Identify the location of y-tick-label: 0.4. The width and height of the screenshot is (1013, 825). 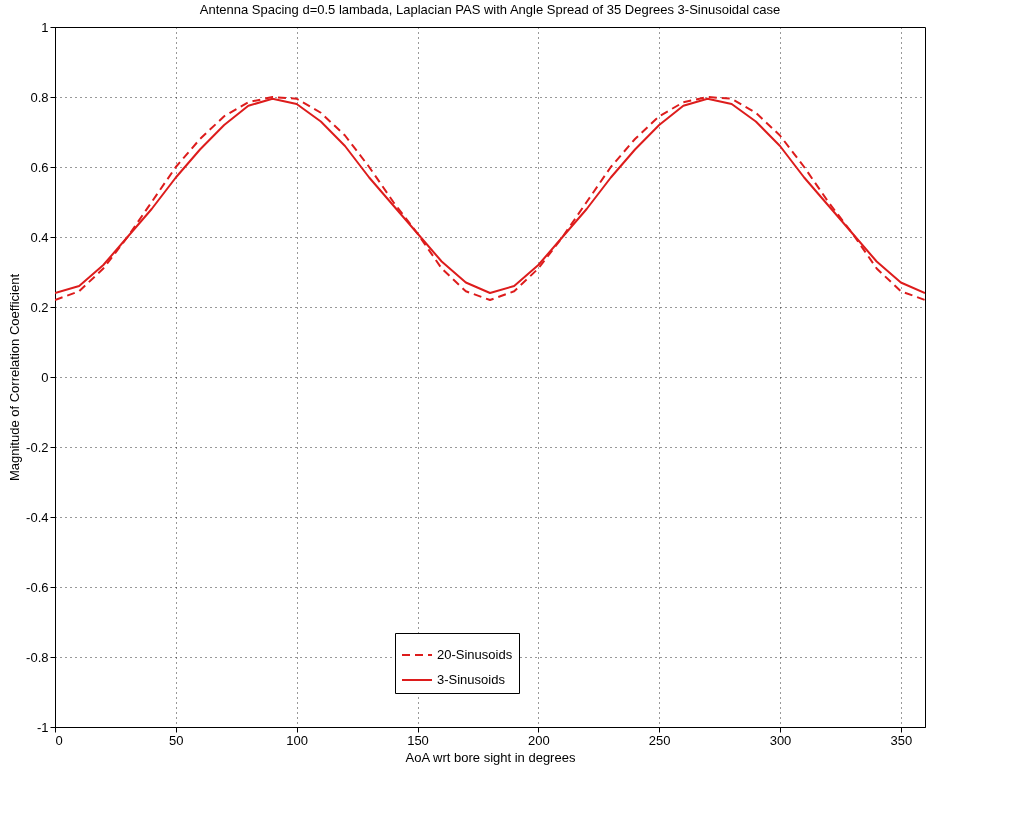
(39, 237).